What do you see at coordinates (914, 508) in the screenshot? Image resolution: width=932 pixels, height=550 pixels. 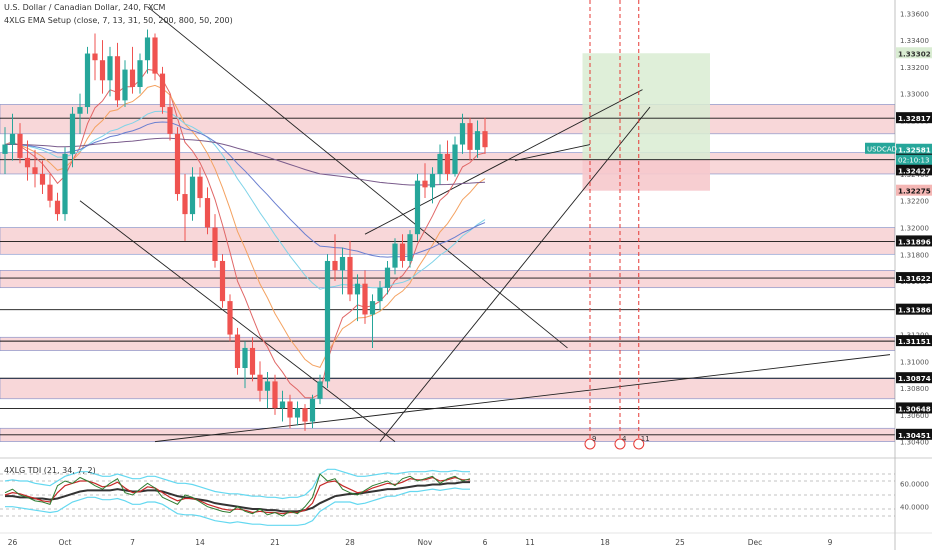 I see `tdi-tick-label: 40.0000` at bounding box center [914, 508].